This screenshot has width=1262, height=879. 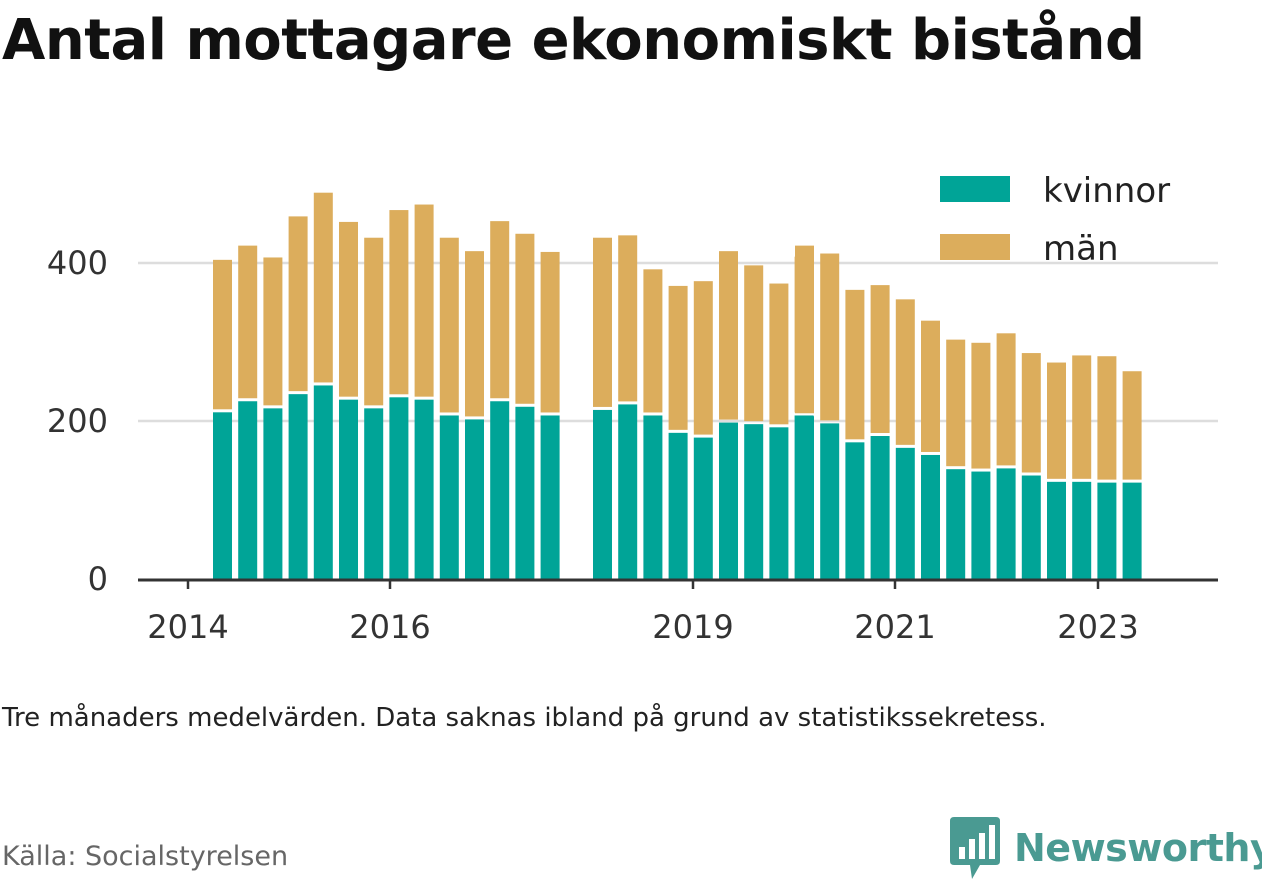 I want to click on legend-swatch-man, so click(x=975, y=247).